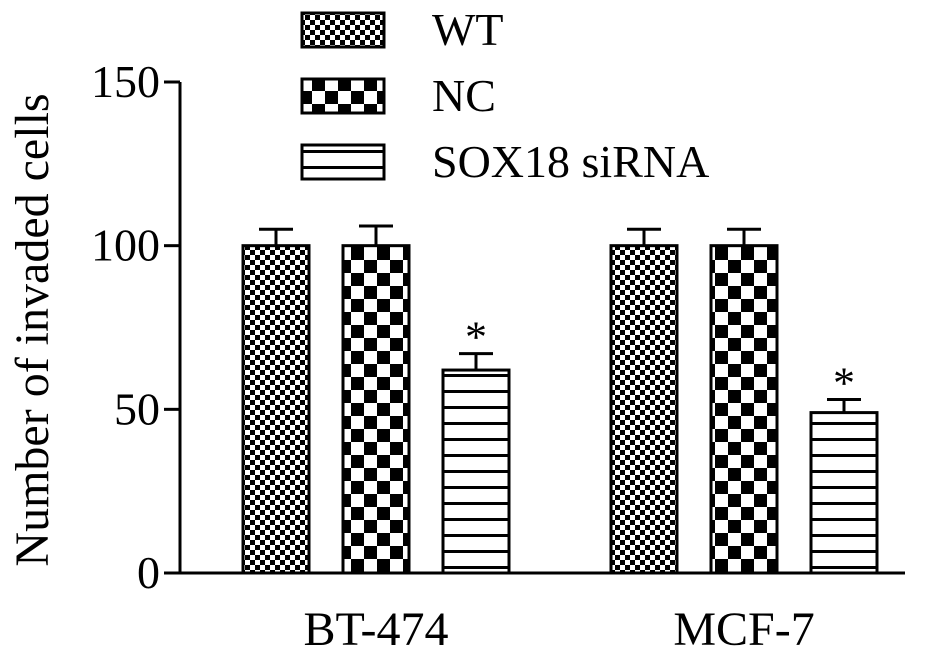 The height and width of the screenshot is (660, 945). What do you see at coordinates (137, 408) in the screenshot?
I see `y-tick-label: 50` at bounding box center [137, 408].